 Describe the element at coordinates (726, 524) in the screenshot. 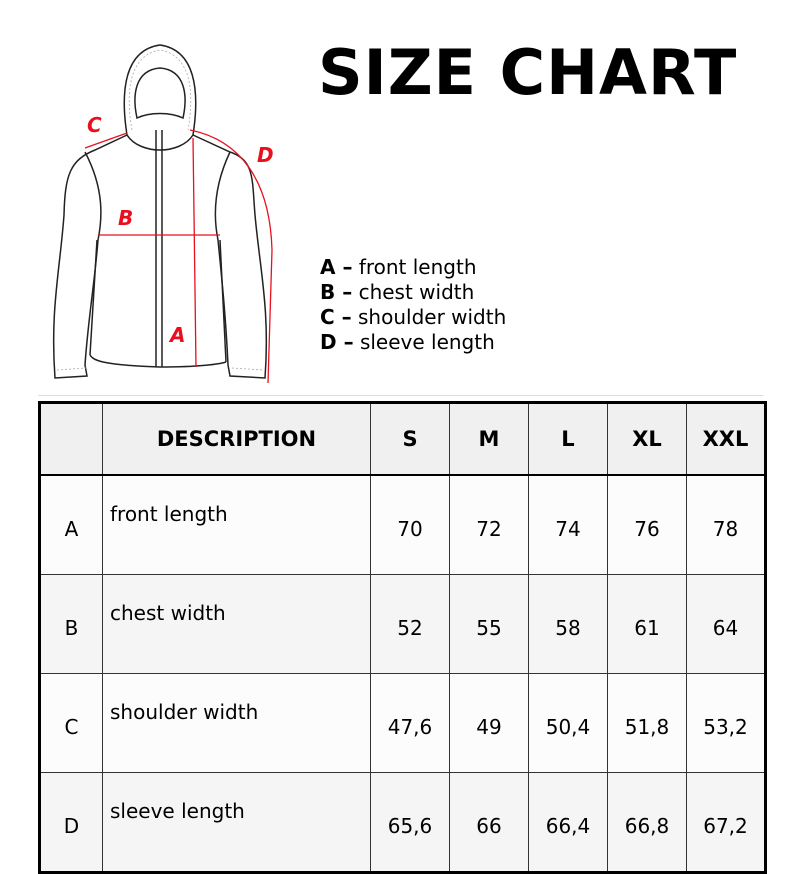

I see `size-value-cell: 78` at that location.